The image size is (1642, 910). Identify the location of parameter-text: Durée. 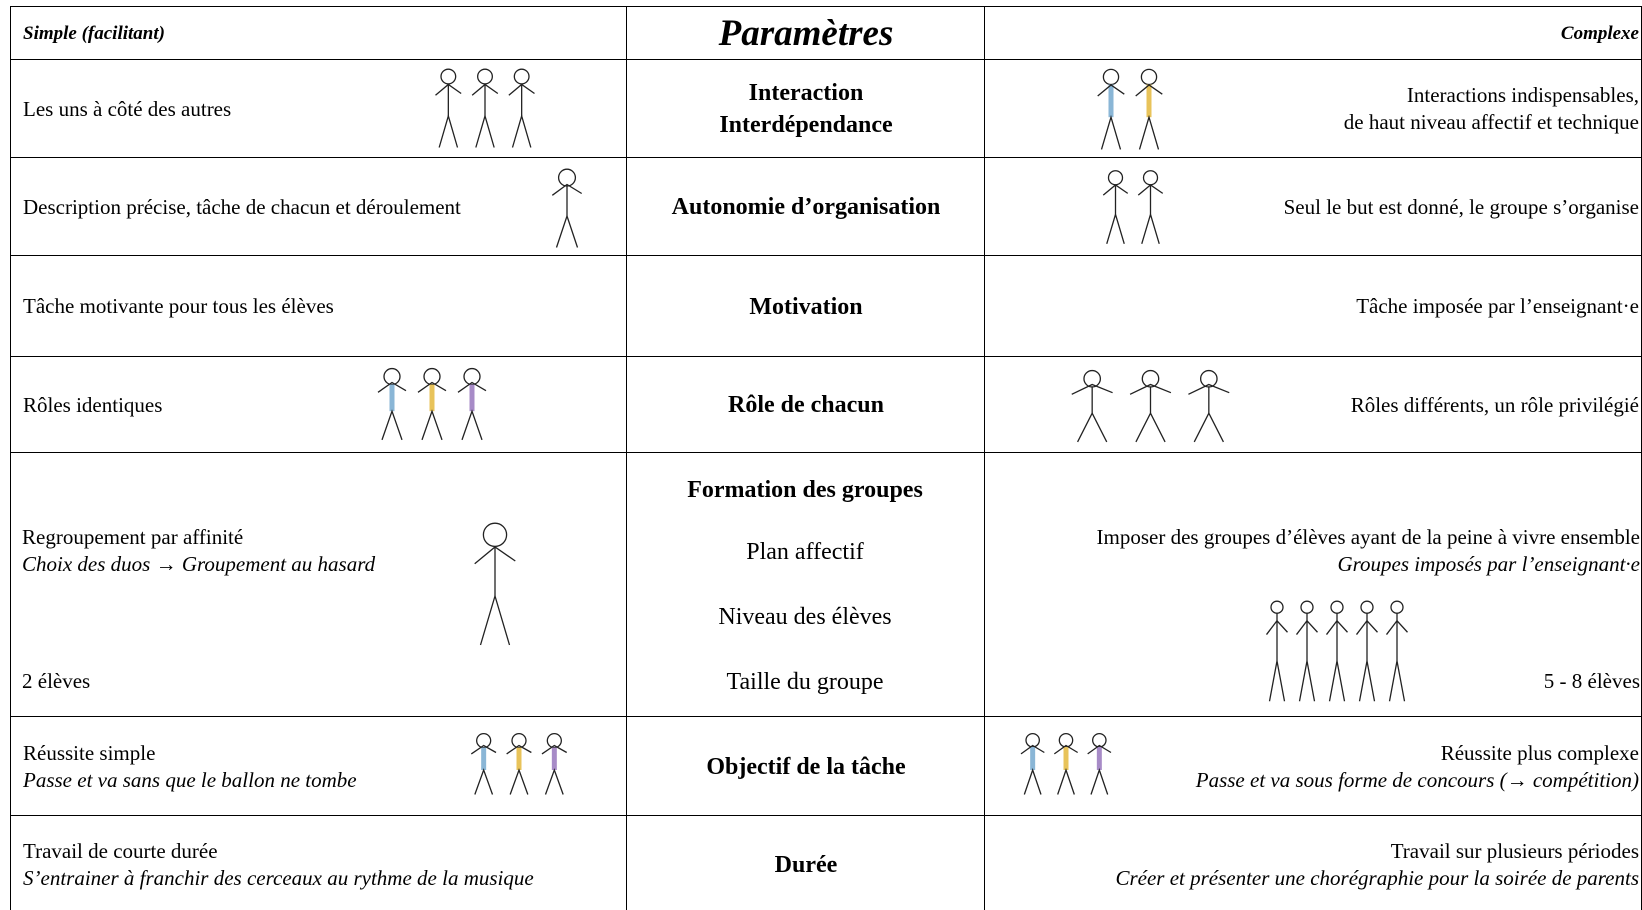
(806, 864).